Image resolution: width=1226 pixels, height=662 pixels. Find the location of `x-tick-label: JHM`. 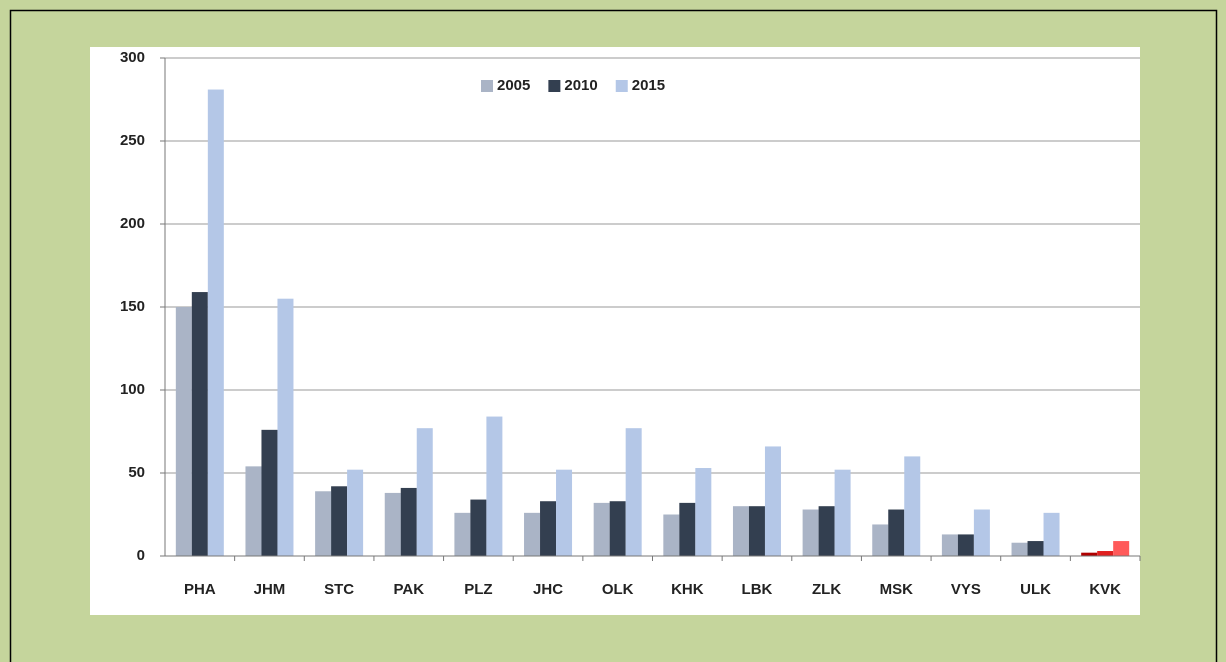

x-tick-label: JHM is located at coordinates (270, 589).